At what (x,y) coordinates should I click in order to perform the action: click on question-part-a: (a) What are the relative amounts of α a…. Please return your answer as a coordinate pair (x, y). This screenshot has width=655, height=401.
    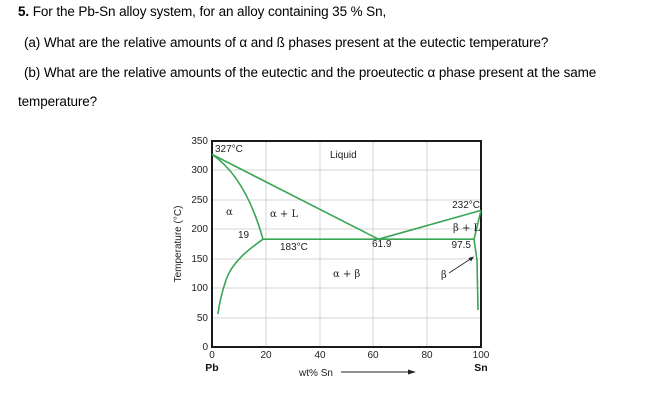
    Looking at the image, I should click on (286, 42).